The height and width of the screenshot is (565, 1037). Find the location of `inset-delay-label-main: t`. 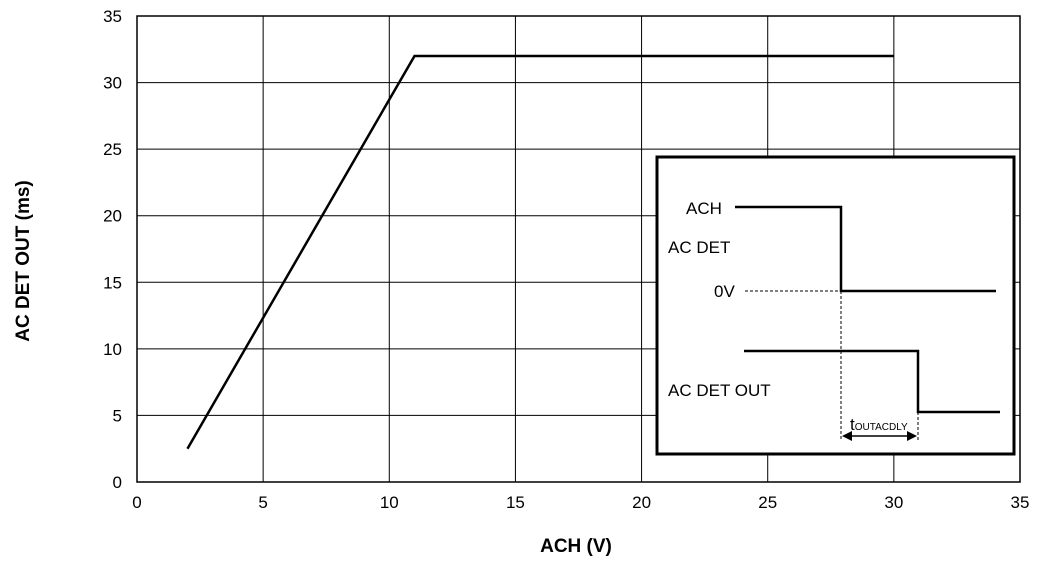

inset-delay-label-main: t is located at coordinates (852, 424).